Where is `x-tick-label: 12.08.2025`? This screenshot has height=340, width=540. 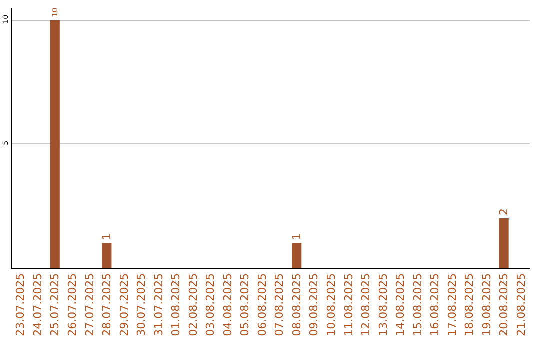
x-tick-label: 12.08.2025 is located at coordinates (366, 304).